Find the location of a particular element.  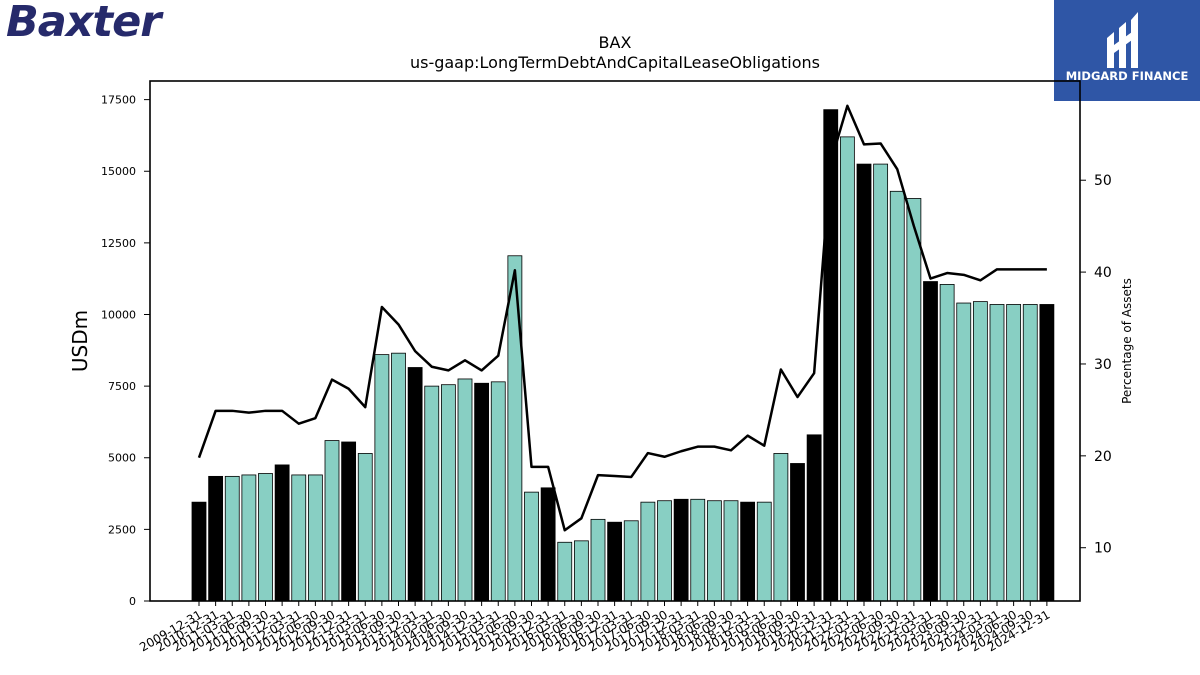

y-tick-label: 17500 is located at coordinates (118, 100).